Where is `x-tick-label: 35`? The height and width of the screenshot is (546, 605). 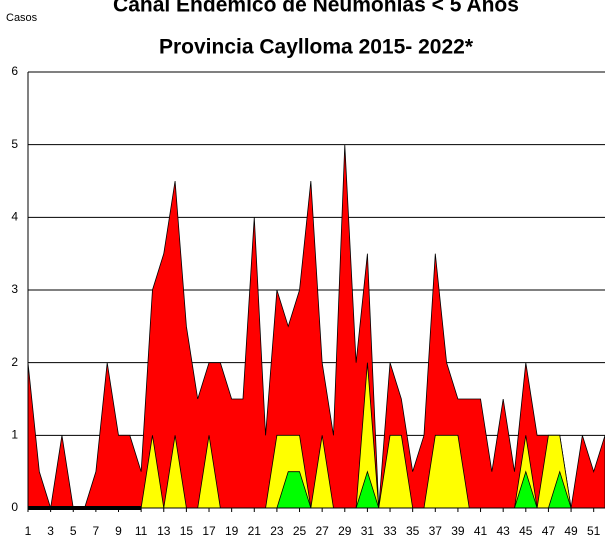
x-tick-label: 35 is located at coordinates (413, 531).